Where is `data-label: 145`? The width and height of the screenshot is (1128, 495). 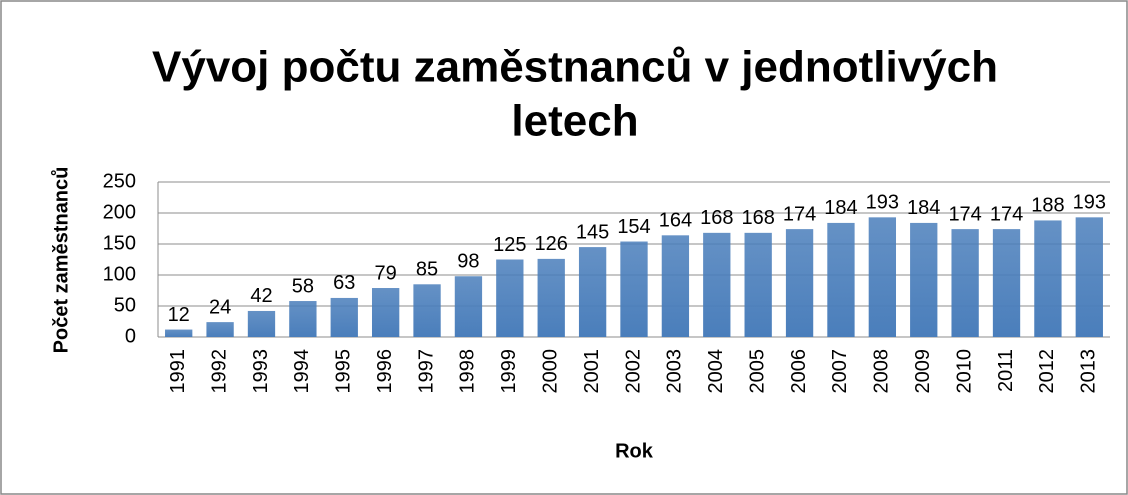
data-label: 145 is located at coordinates (592, 232).